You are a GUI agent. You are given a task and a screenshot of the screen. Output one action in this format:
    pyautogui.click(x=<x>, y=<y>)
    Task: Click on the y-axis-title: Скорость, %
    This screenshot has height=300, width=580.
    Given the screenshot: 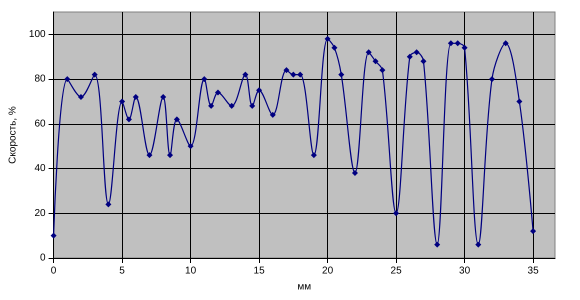 What is the action you would take?
    pyautogui.click(x=13, y=135)
    